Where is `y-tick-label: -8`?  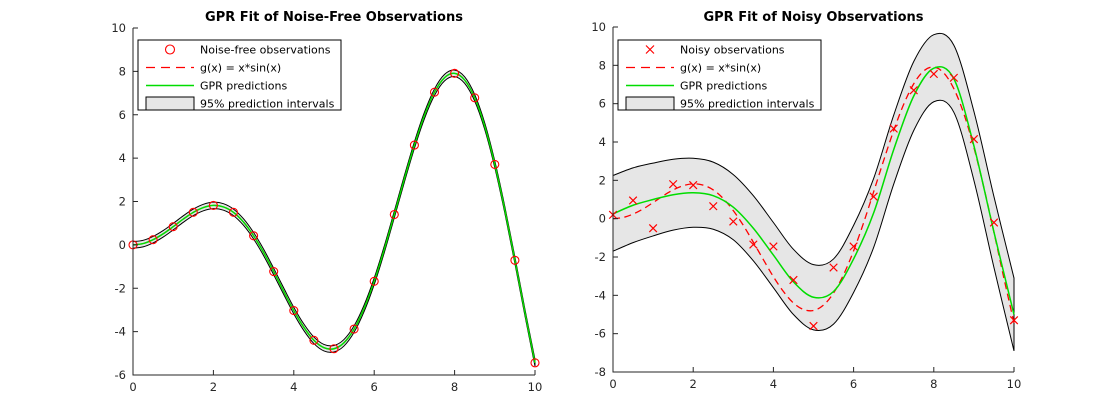
y-tick-label: -8 is located at coordinates (600, 372).